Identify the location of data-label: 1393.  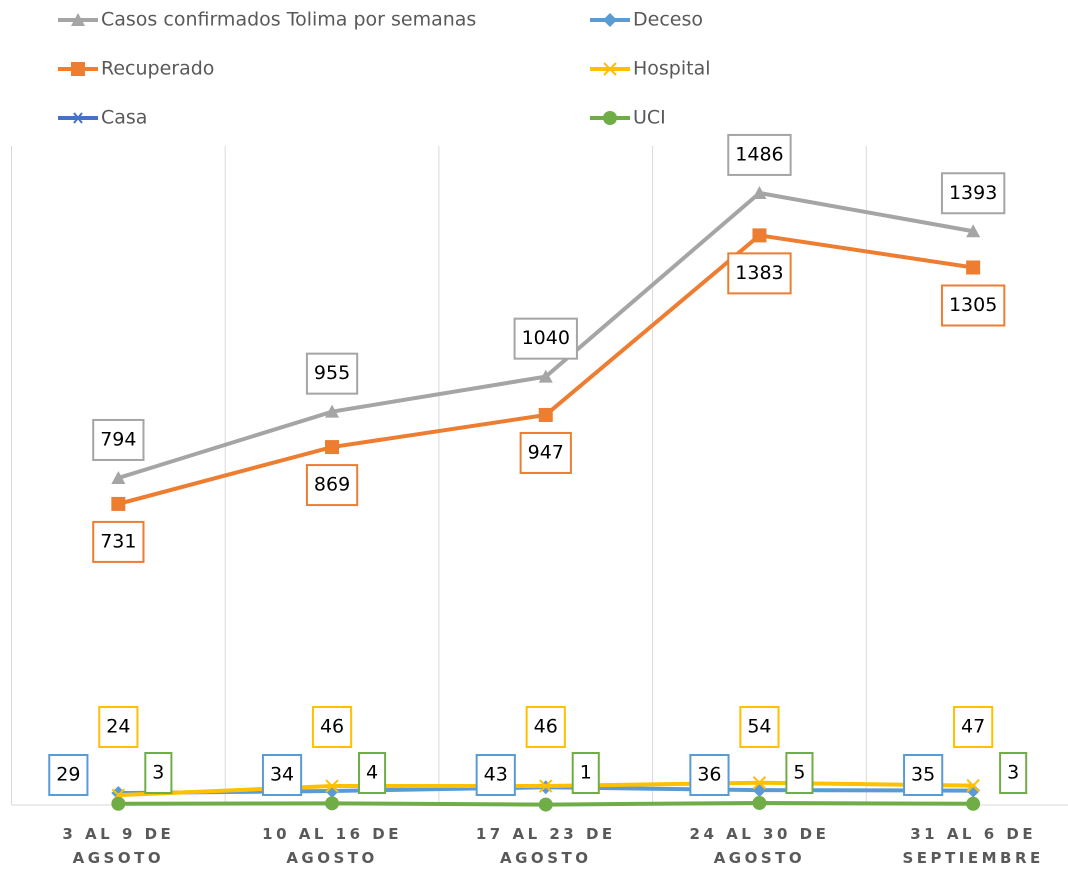
(973, 193).